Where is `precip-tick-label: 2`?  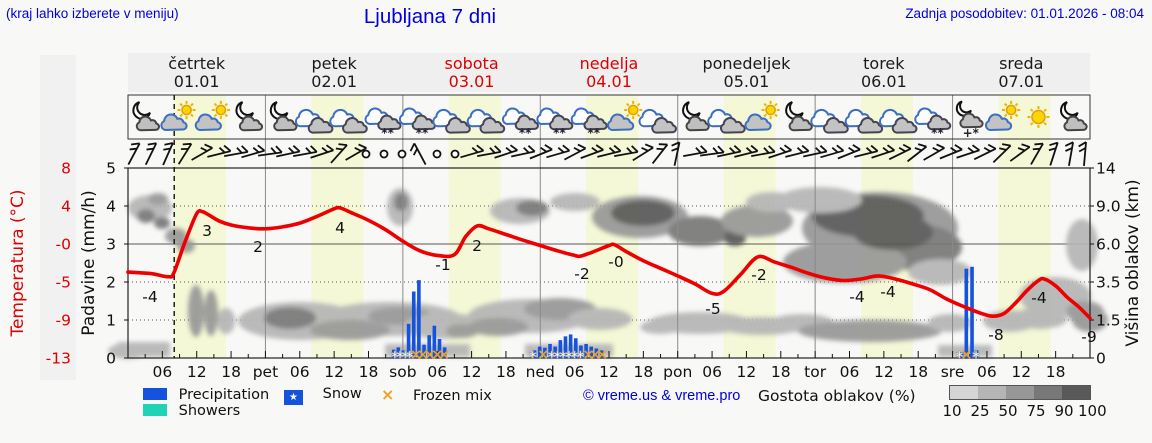 precip-tick-label: 2 is located at coordinates (111, 283).